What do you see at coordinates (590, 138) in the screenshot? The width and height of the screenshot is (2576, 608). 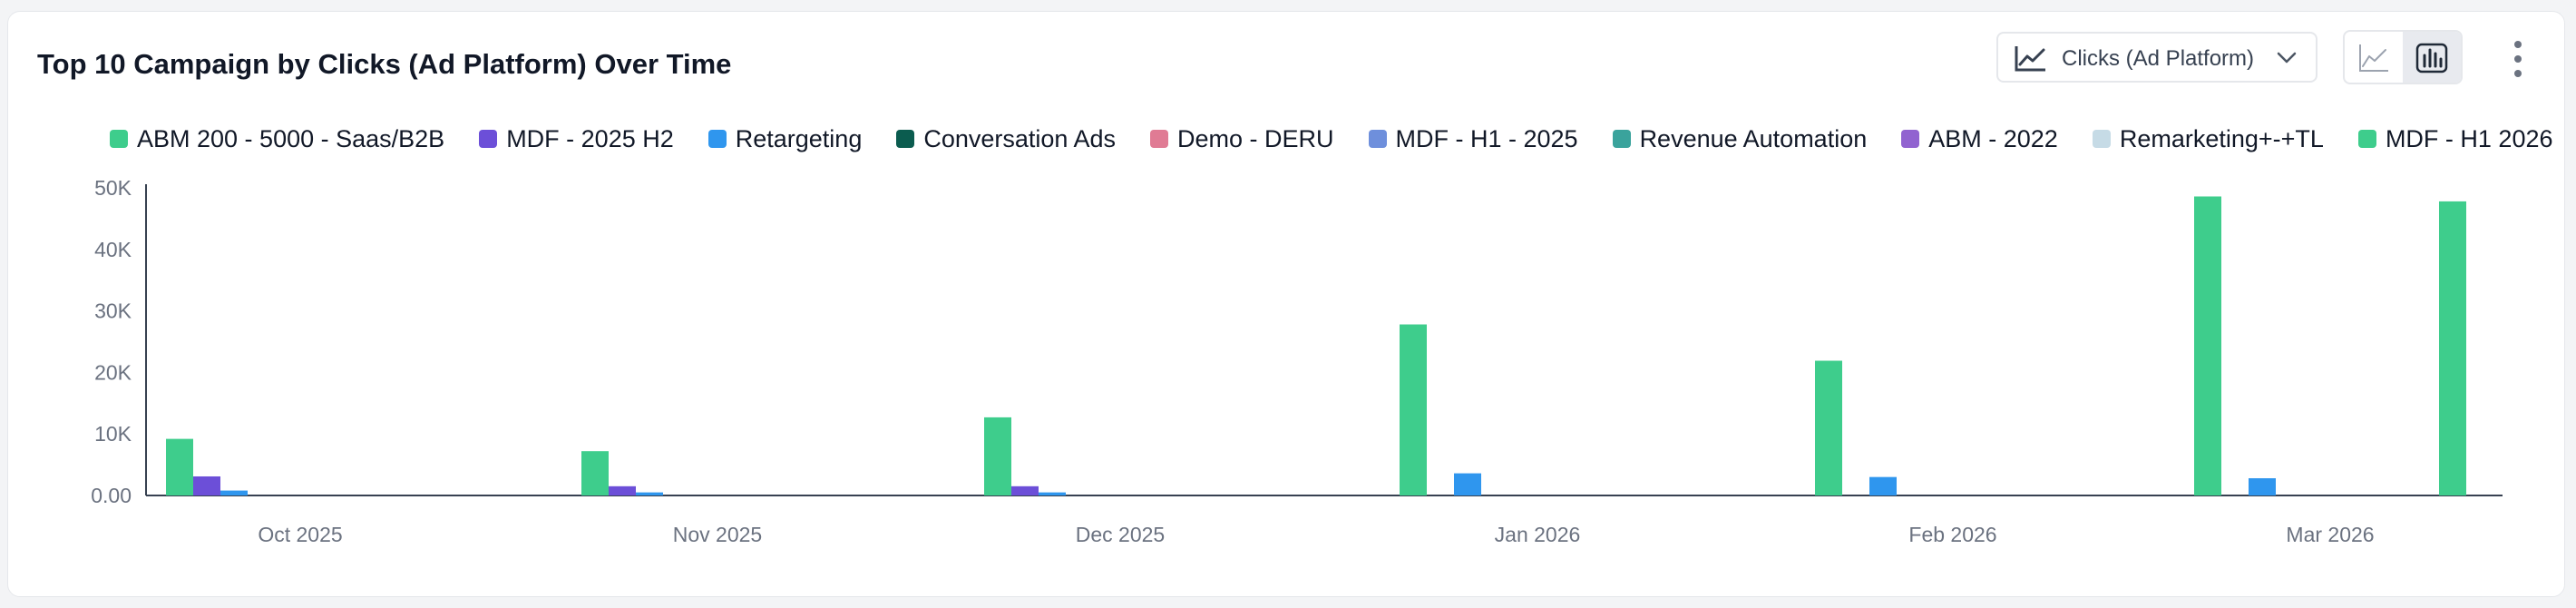 I see `legend-label: MDF - 2025 H2` at bounding box center [590, 138].